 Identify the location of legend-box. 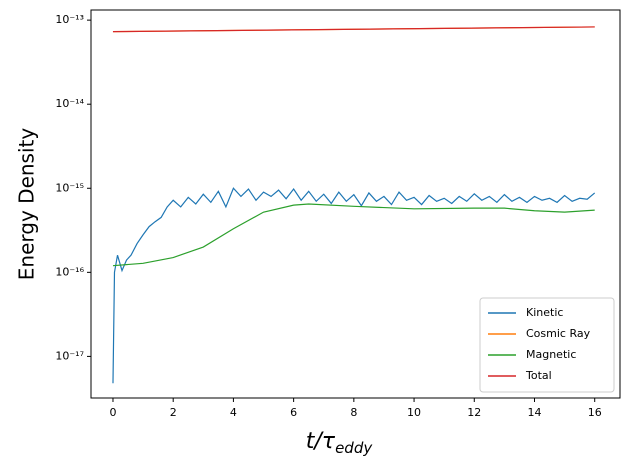
(547, 345).